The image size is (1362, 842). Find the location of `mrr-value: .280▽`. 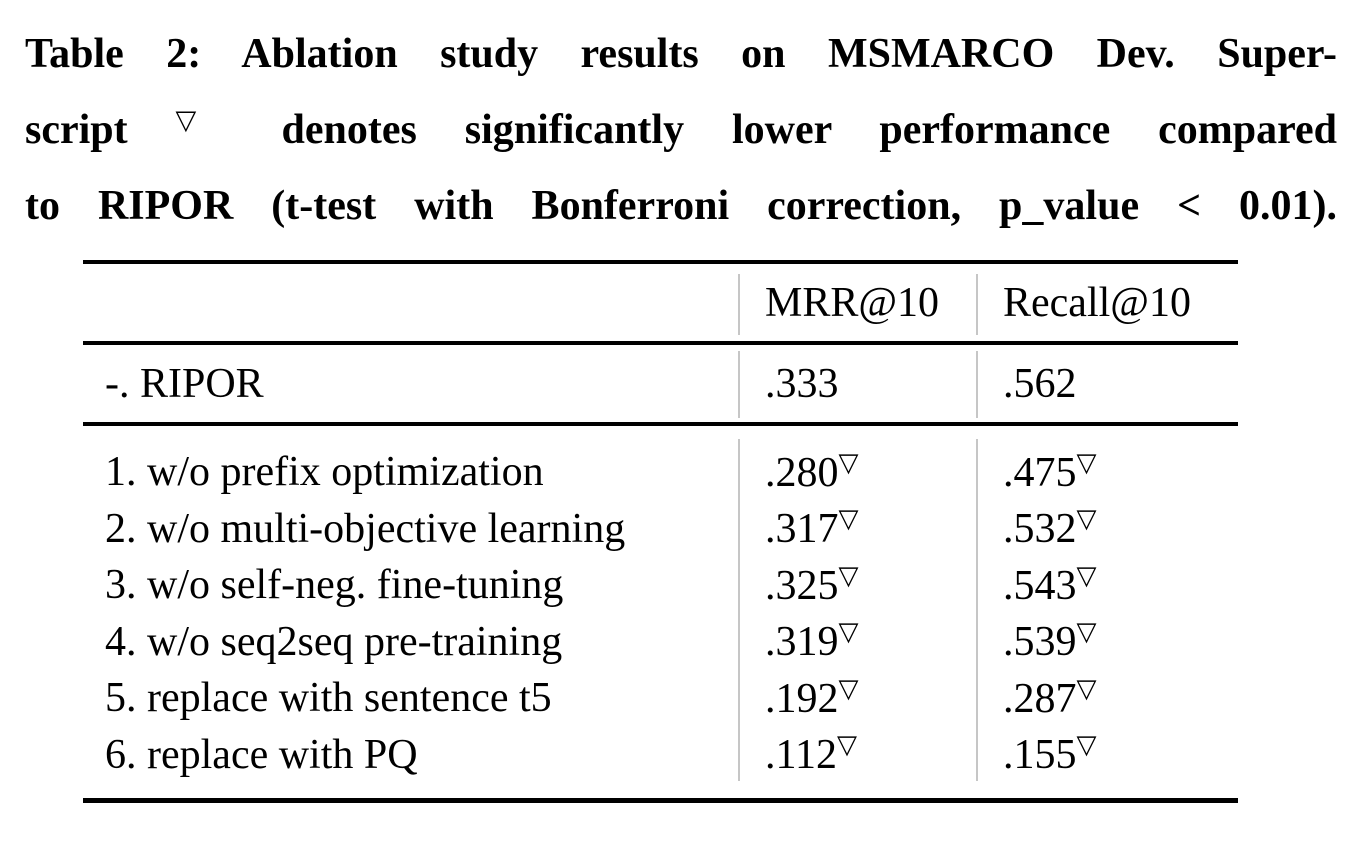

mrr-value: .280▽ is located at coordinates (858, 472).